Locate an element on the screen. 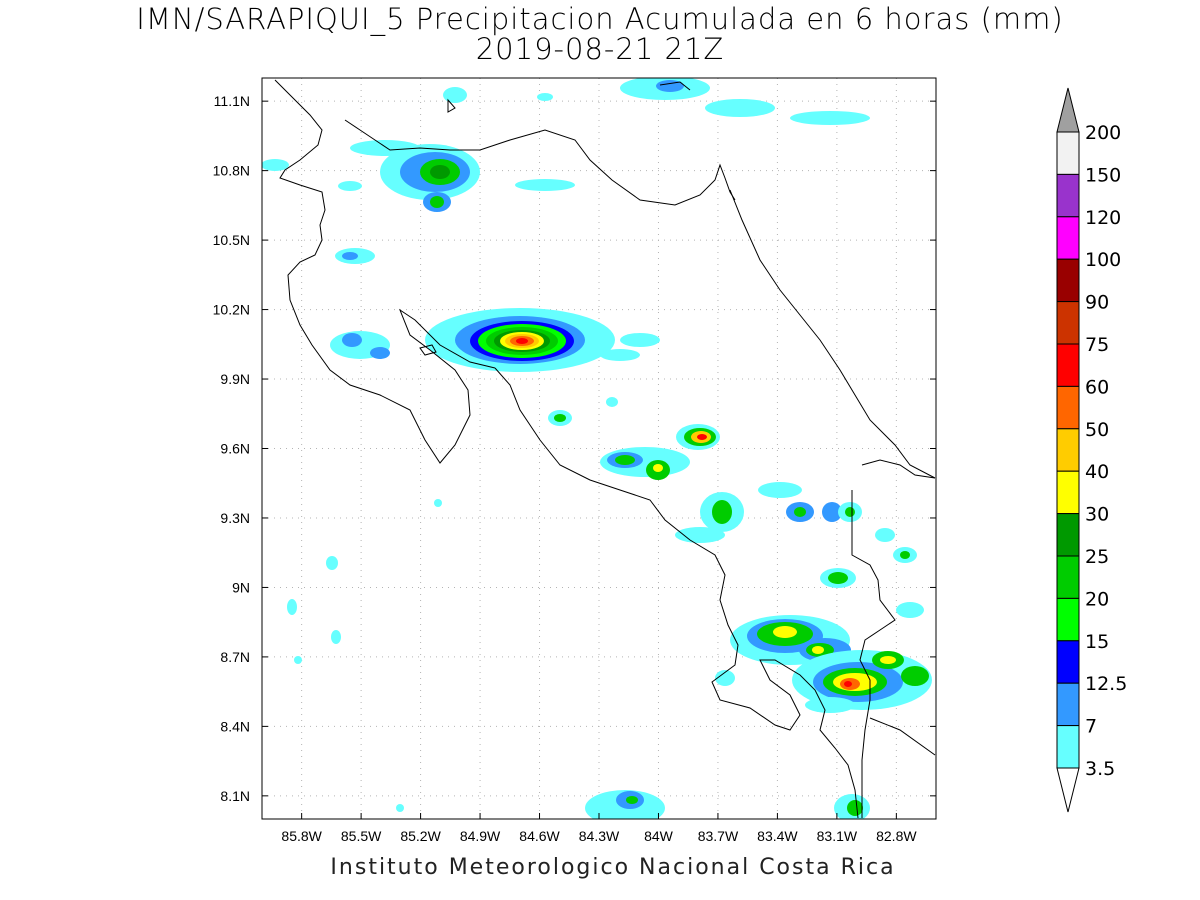 This screenshot has height=900, width=1200. lon-tick-label: 83.1W is located at coordinates (837, 836).